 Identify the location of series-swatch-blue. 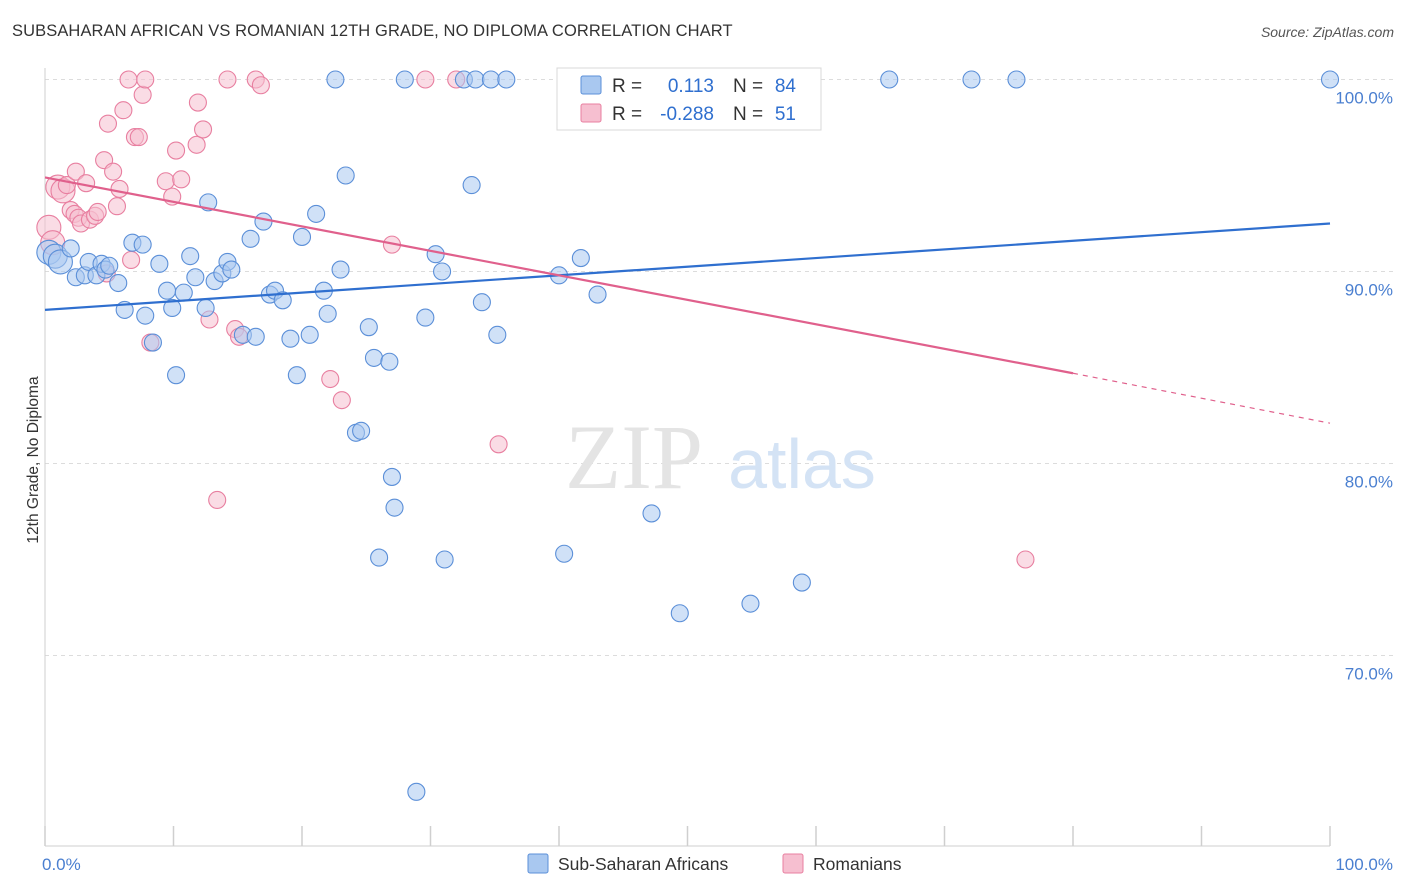
(538, 863).